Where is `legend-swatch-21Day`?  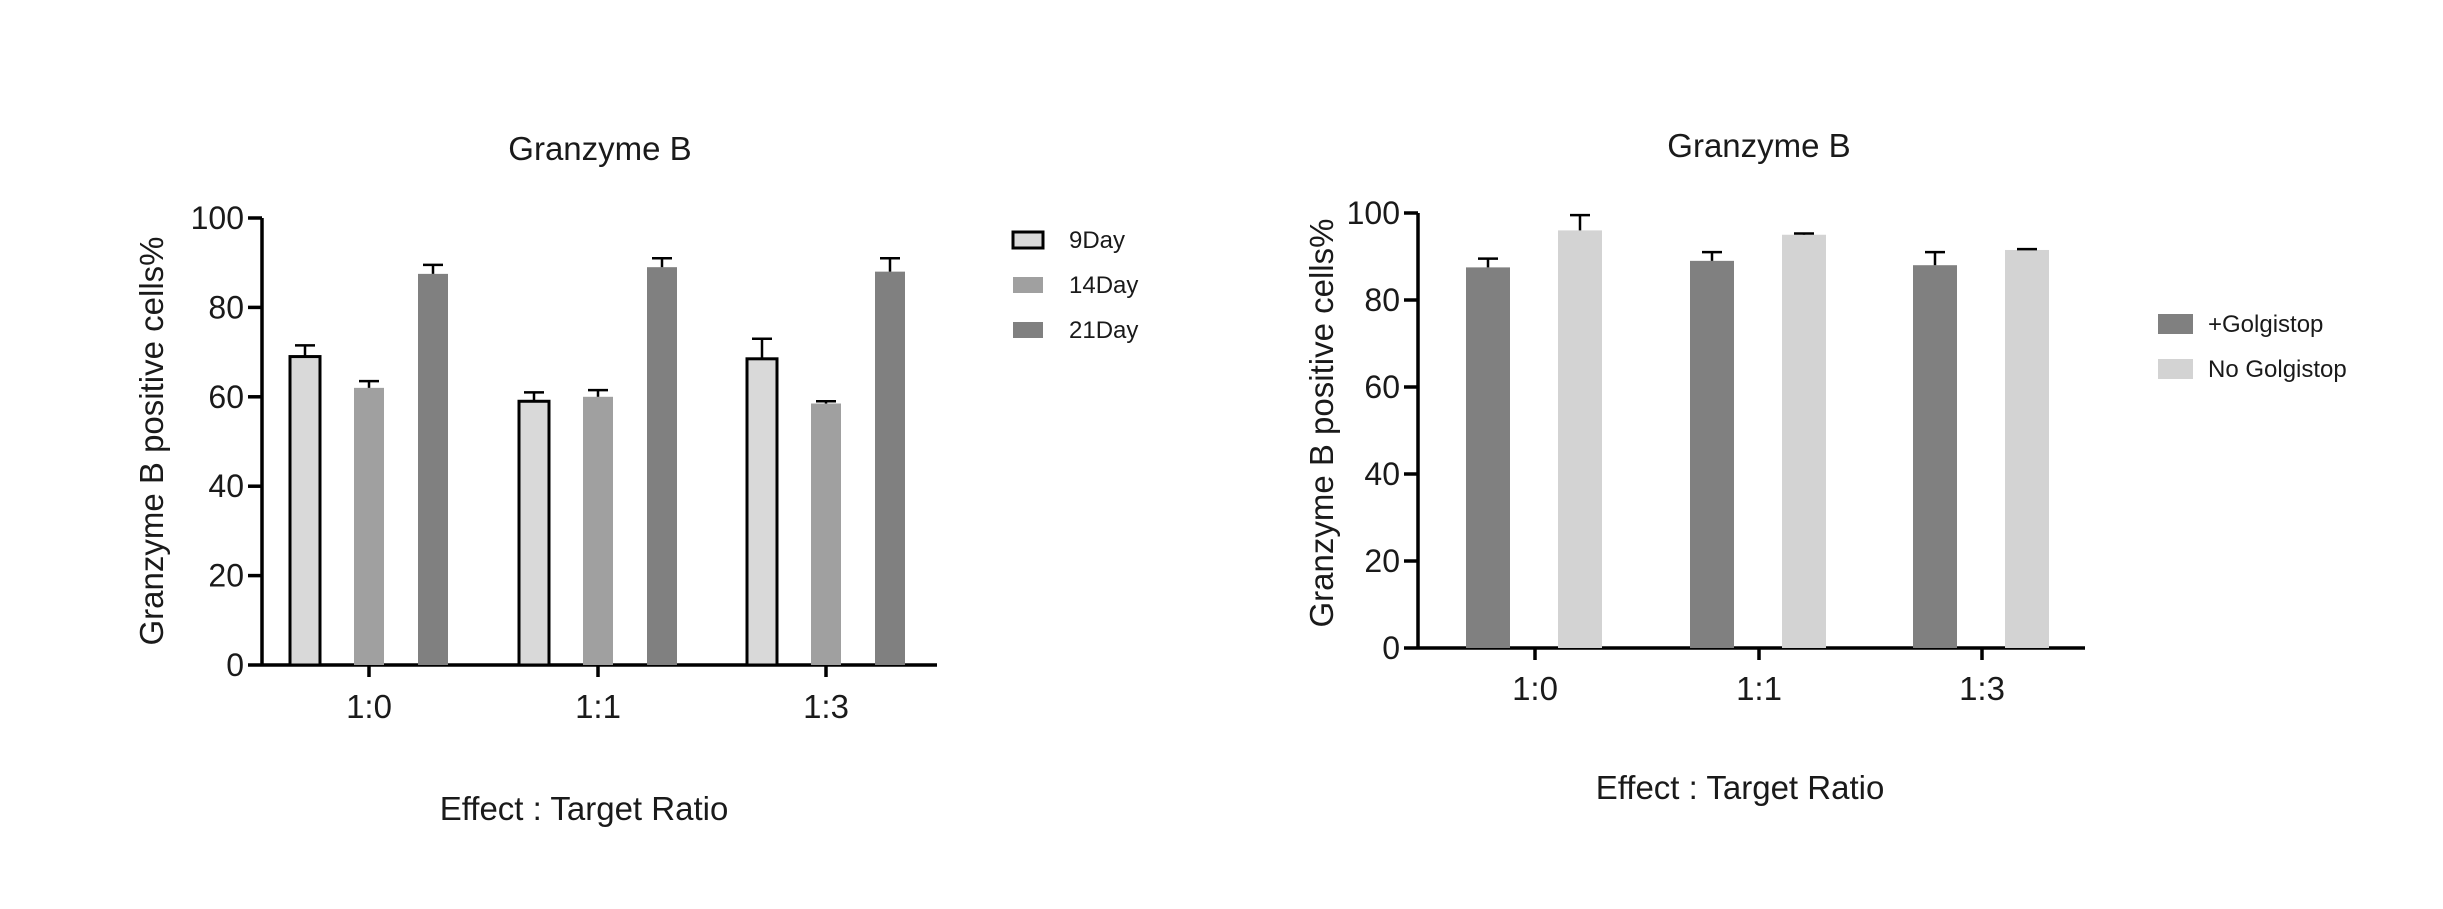 legend-swatch-21Day is located at coordinates (1028, 330).